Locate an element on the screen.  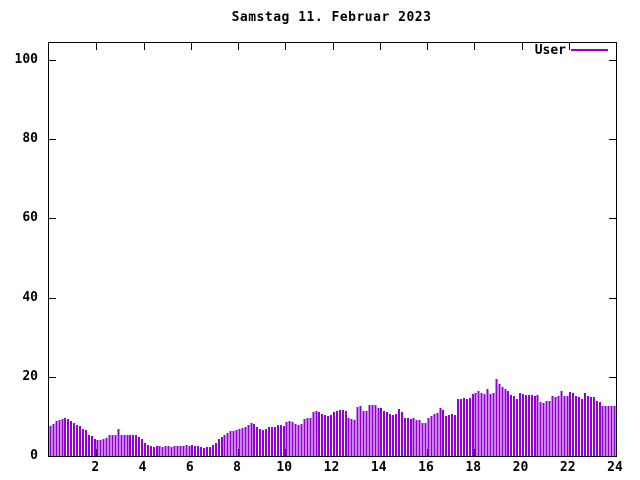
x-tick-label: 2 is located at coordinates (95, 467).